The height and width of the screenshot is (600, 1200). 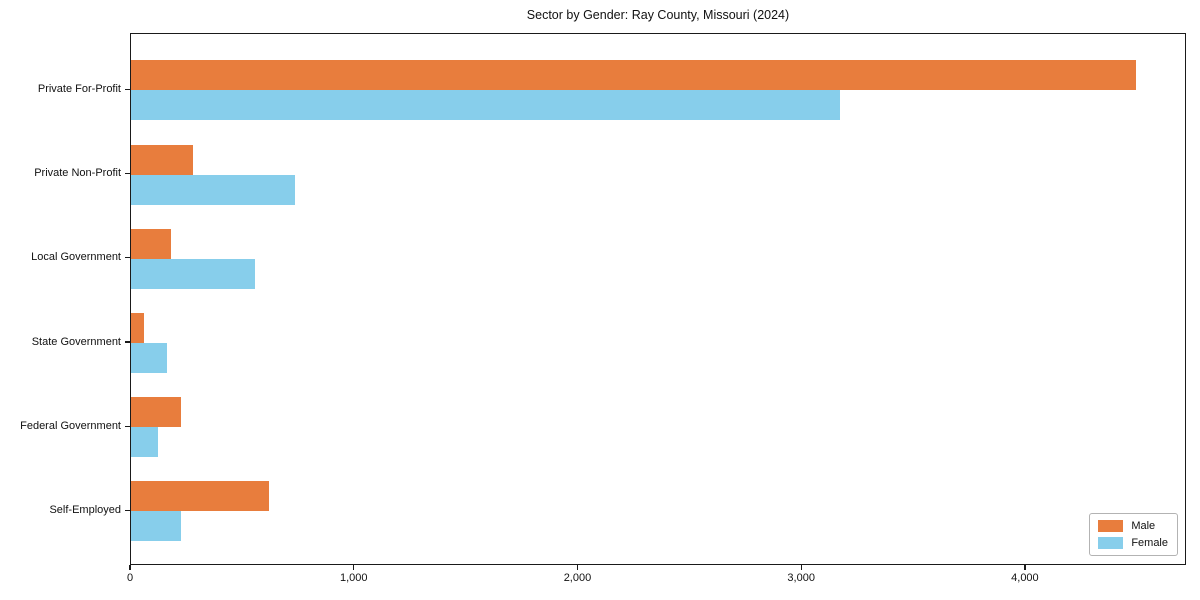 What do you see at coordinates (1025, 567) in the screenshot?
I see `xtick-mark-4,000` at bounding box center [1025, 567].